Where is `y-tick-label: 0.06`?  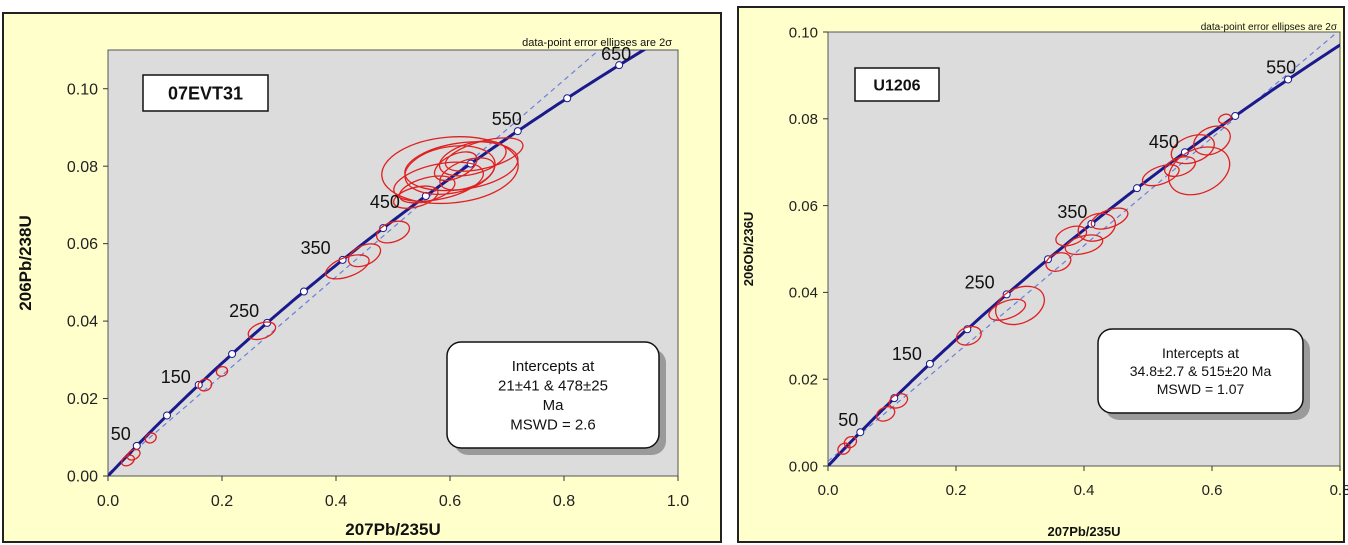 y-tick-label: 0.06 is located at coordinates (803, 206).